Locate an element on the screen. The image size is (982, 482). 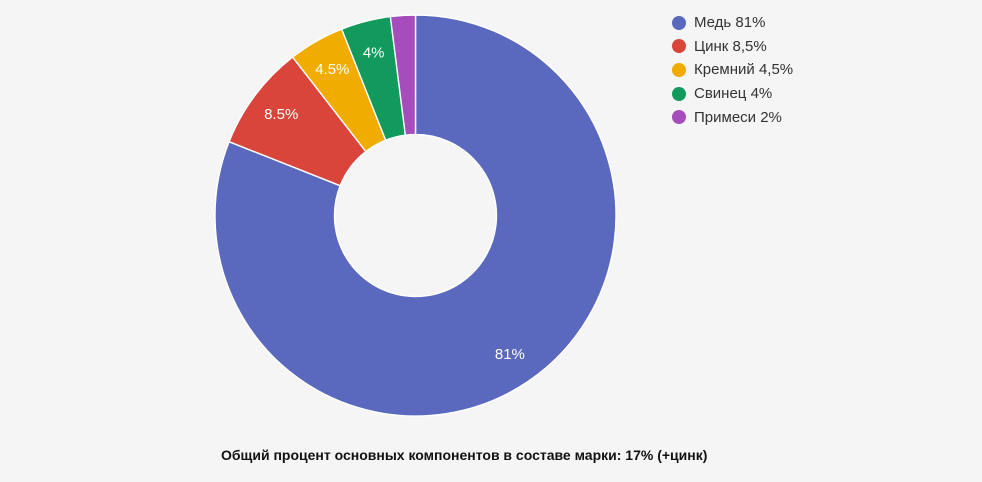
legend-item-5: Примеси 2% is located at coordinates (732, 117).